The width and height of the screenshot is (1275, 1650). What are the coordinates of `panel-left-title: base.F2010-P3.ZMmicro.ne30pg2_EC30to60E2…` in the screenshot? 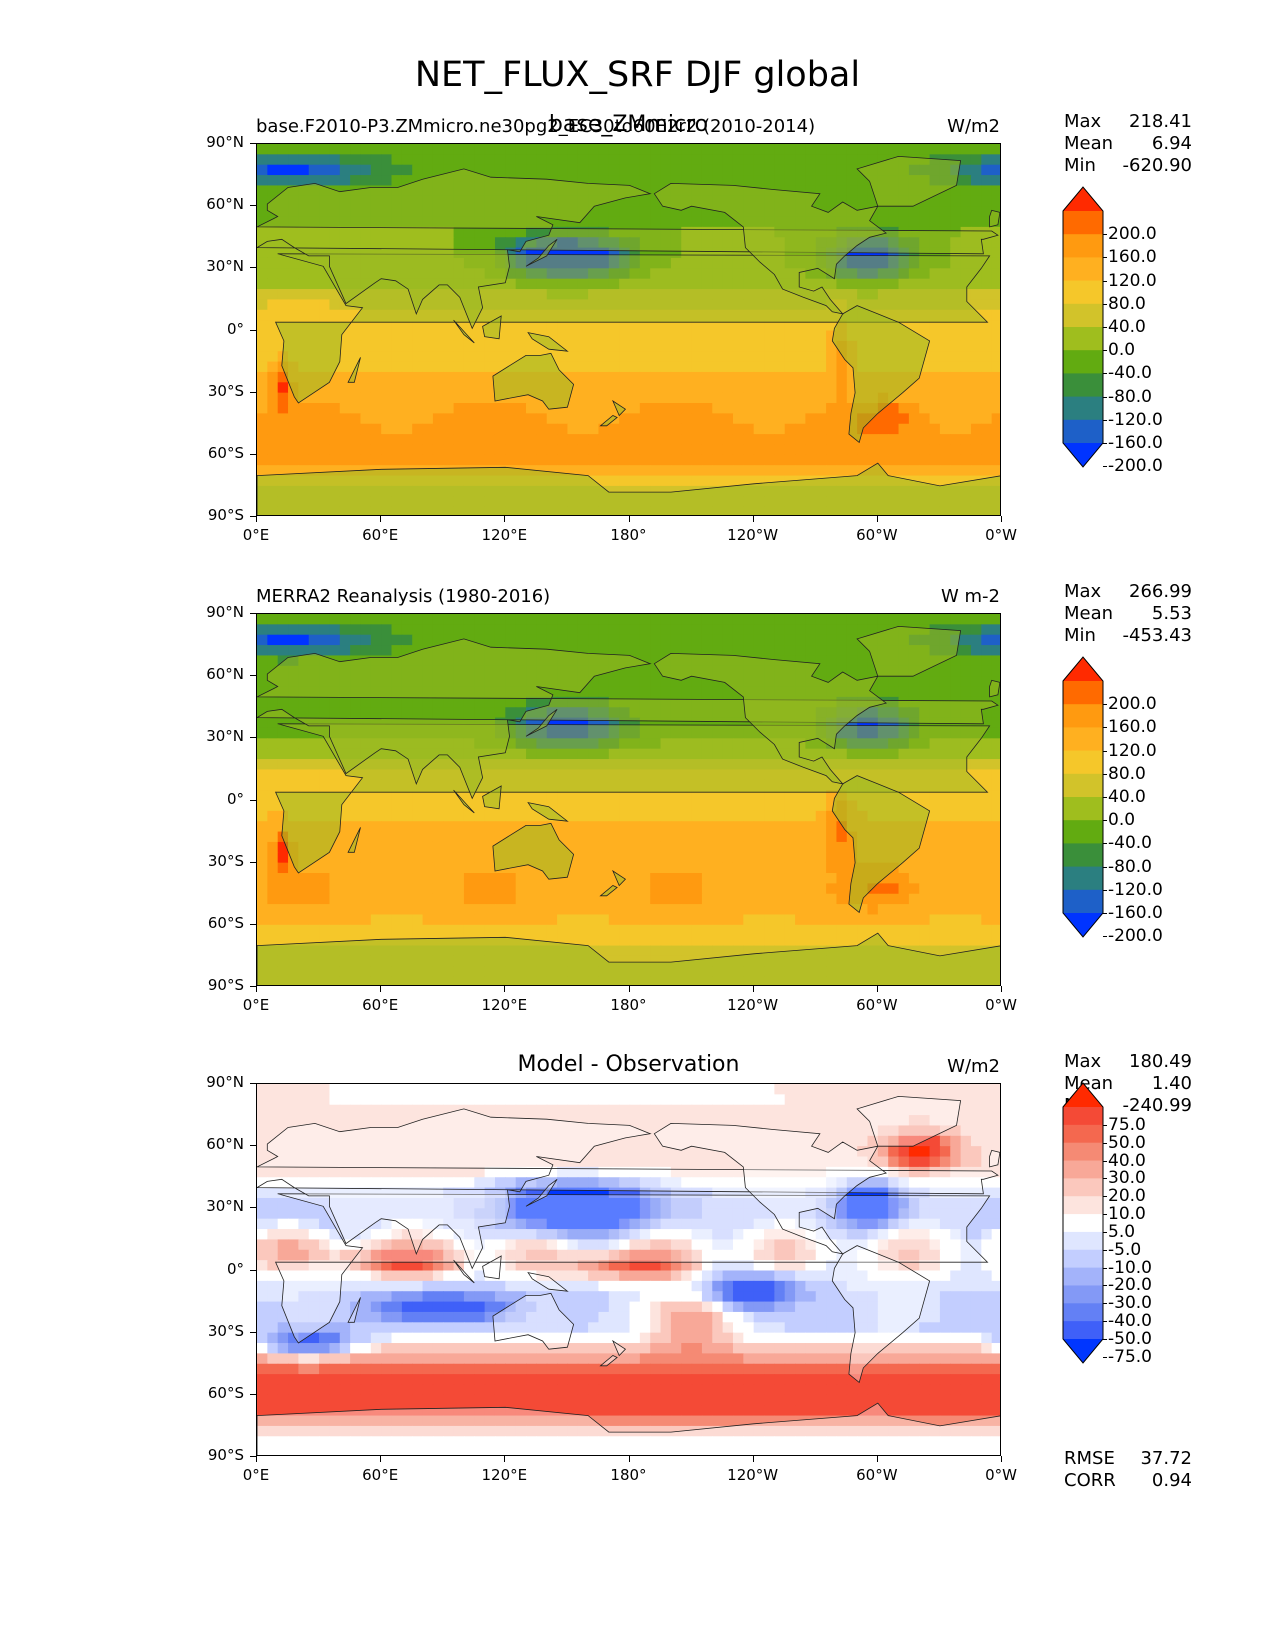 It's located at (536, 126).